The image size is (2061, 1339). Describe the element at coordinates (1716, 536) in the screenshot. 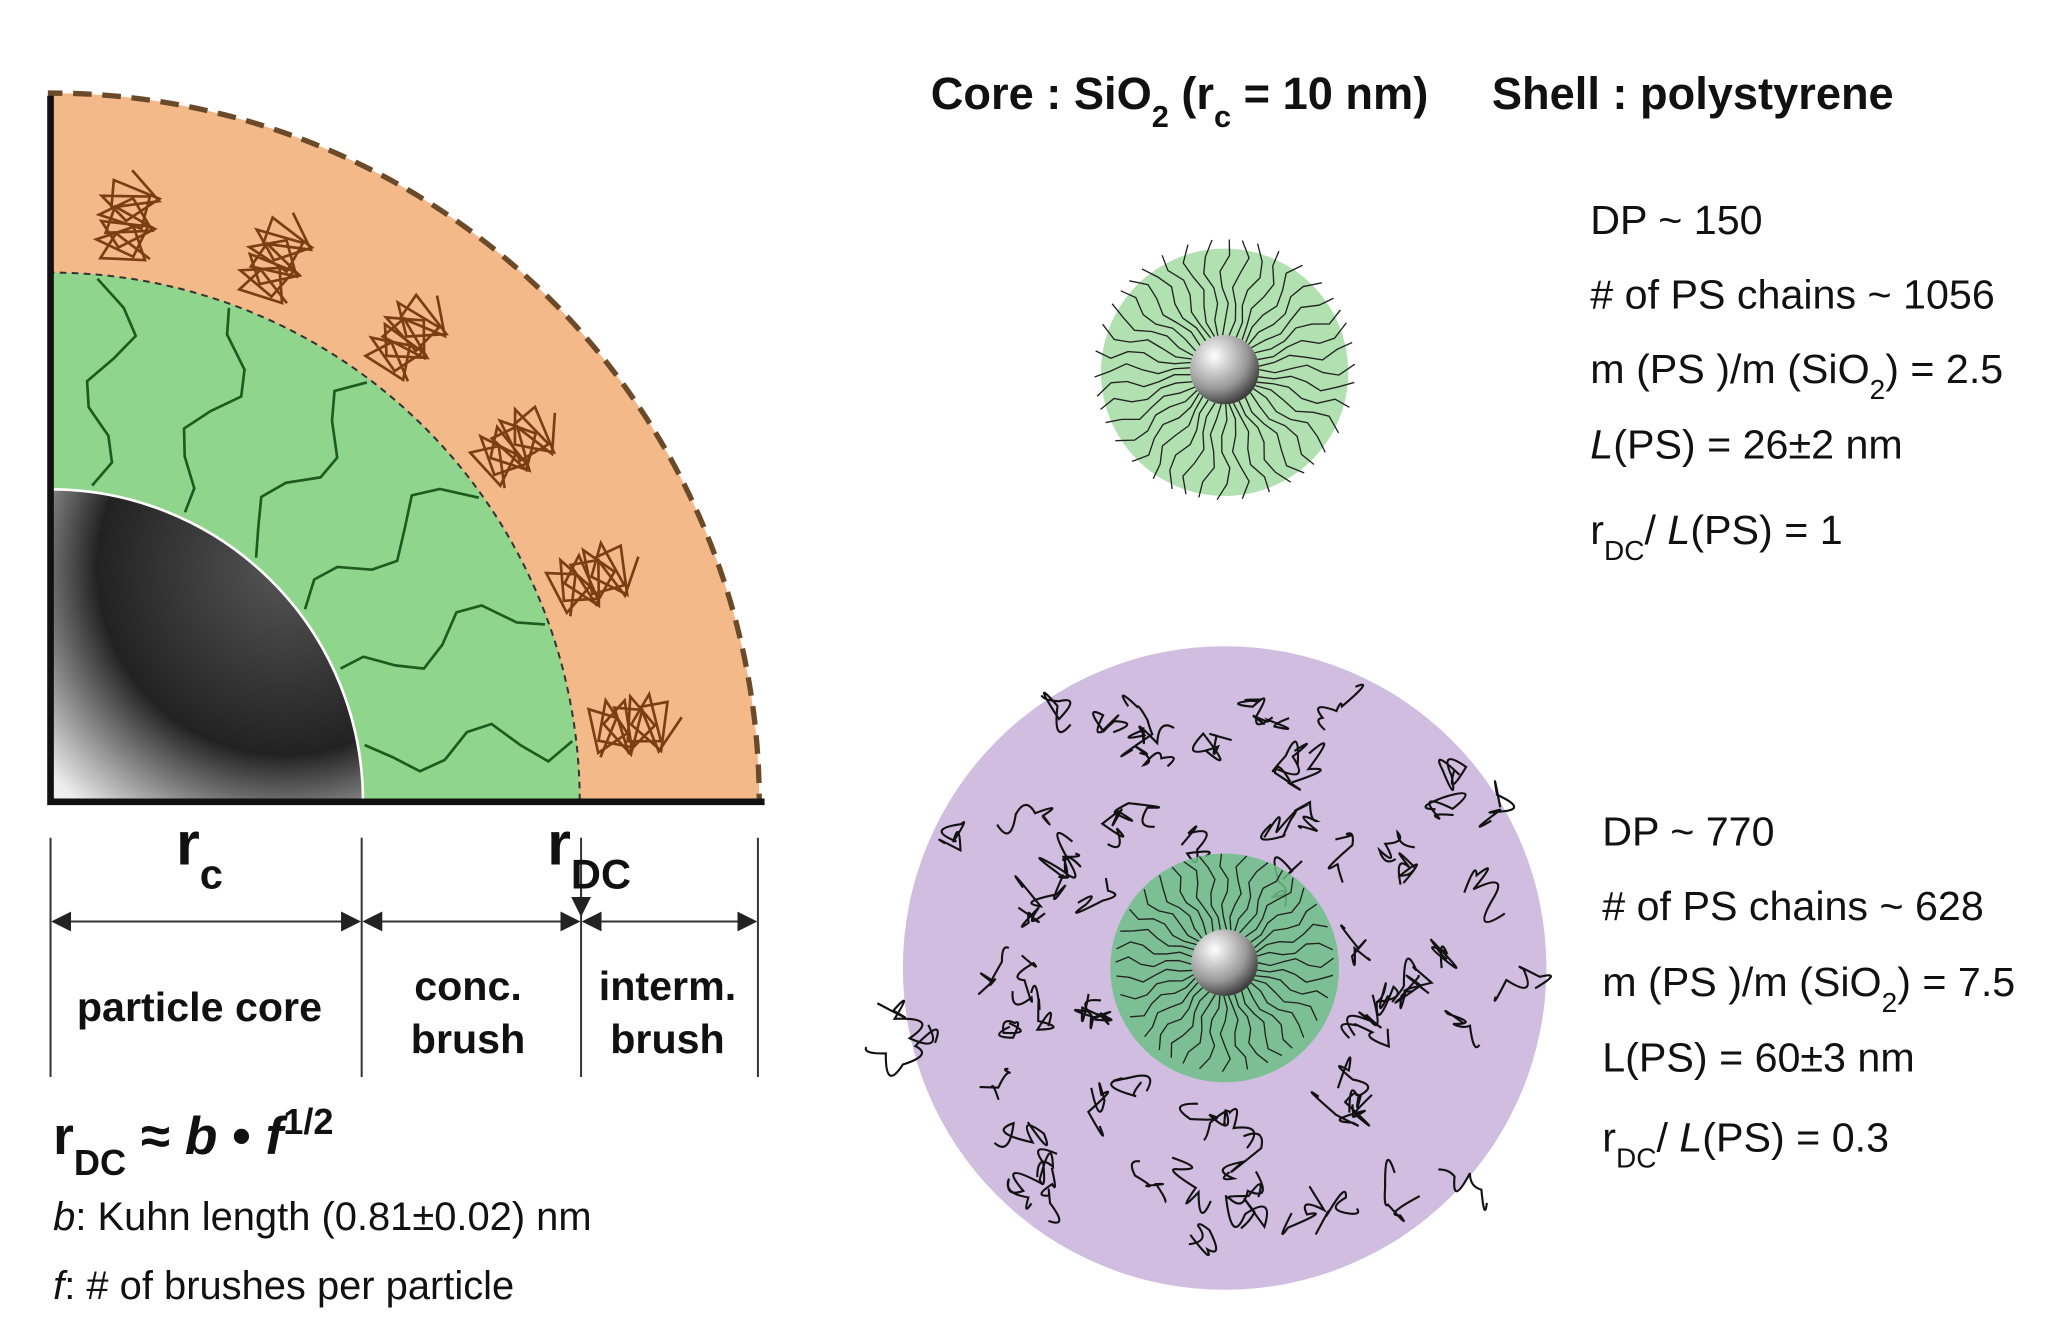

I see `particle-property: rDC/ L(PS) = 1` at that location.